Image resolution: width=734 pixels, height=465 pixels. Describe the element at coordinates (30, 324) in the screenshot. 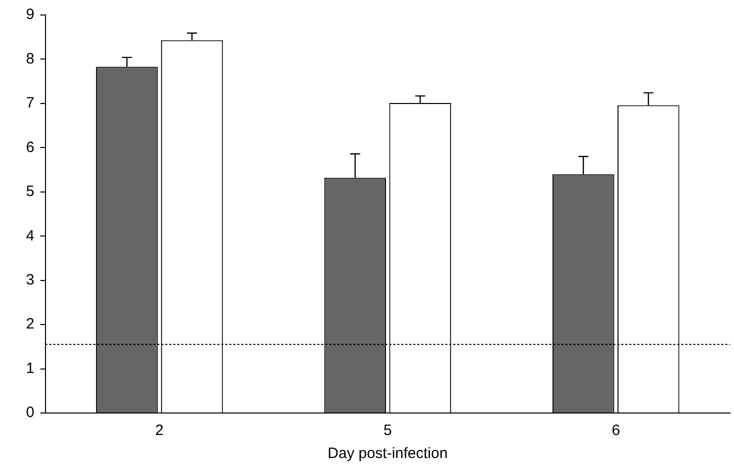

I see `y-tick-label: 2` at that location.